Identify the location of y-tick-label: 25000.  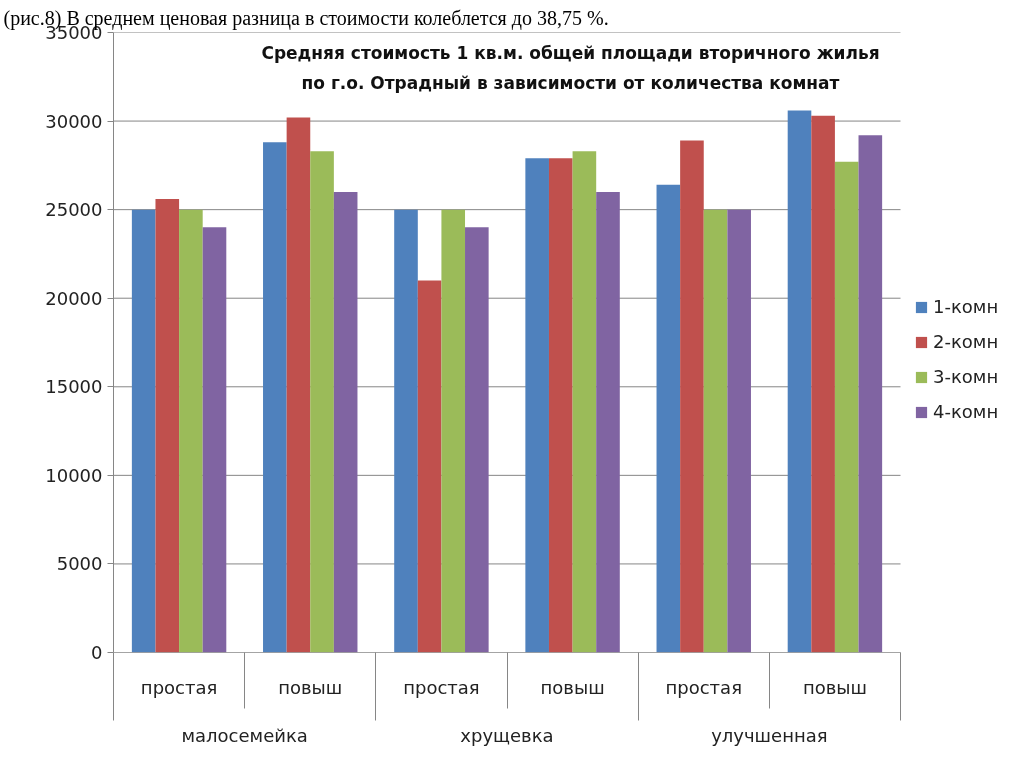
(74, 210).